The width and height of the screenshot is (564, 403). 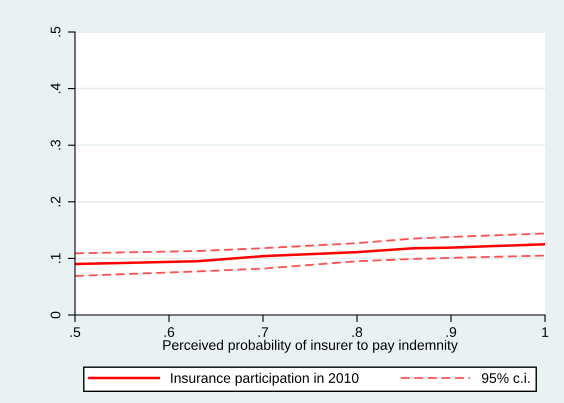 What do you see at coordinates (55, 201) in the screenshot?
I see `y-tick-label: .2` at bounding box center [55, 201].